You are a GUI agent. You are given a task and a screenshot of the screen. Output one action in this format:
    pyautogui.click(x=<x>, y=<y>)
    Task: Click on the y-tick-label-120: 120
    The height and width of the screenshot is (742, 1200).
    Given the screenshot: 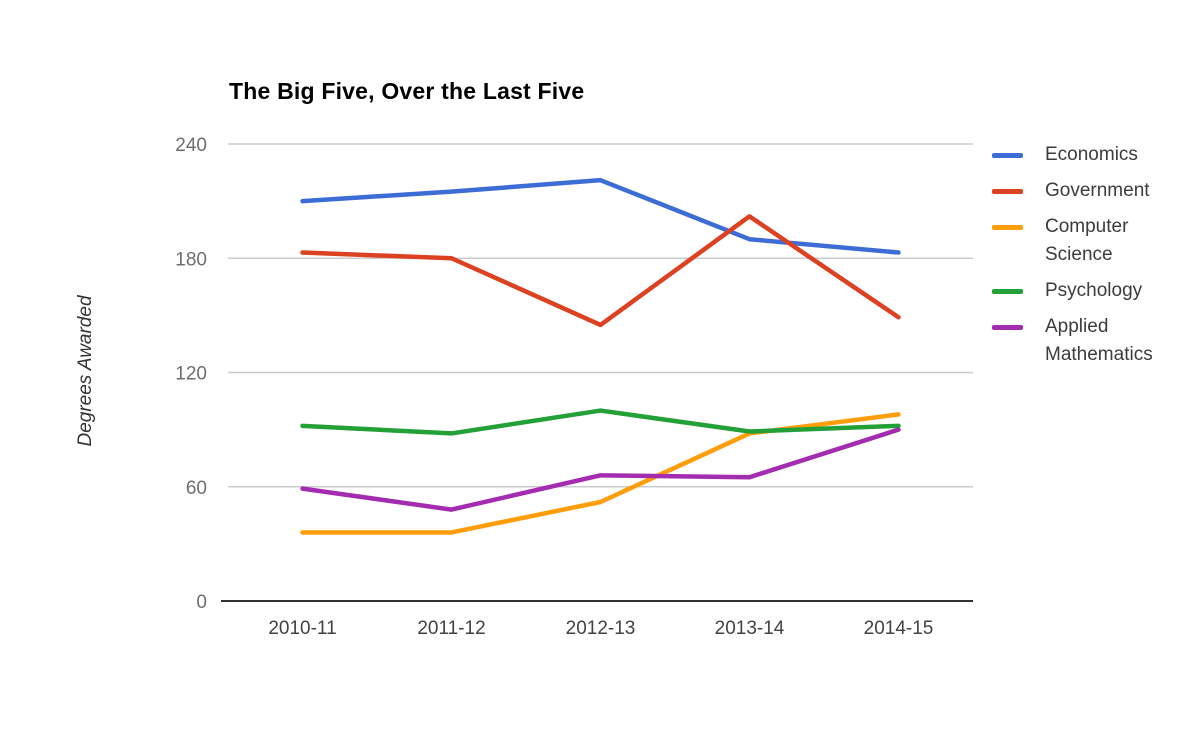 What is the action you would take?
    pyautogui.click(x=191, y=374)
    